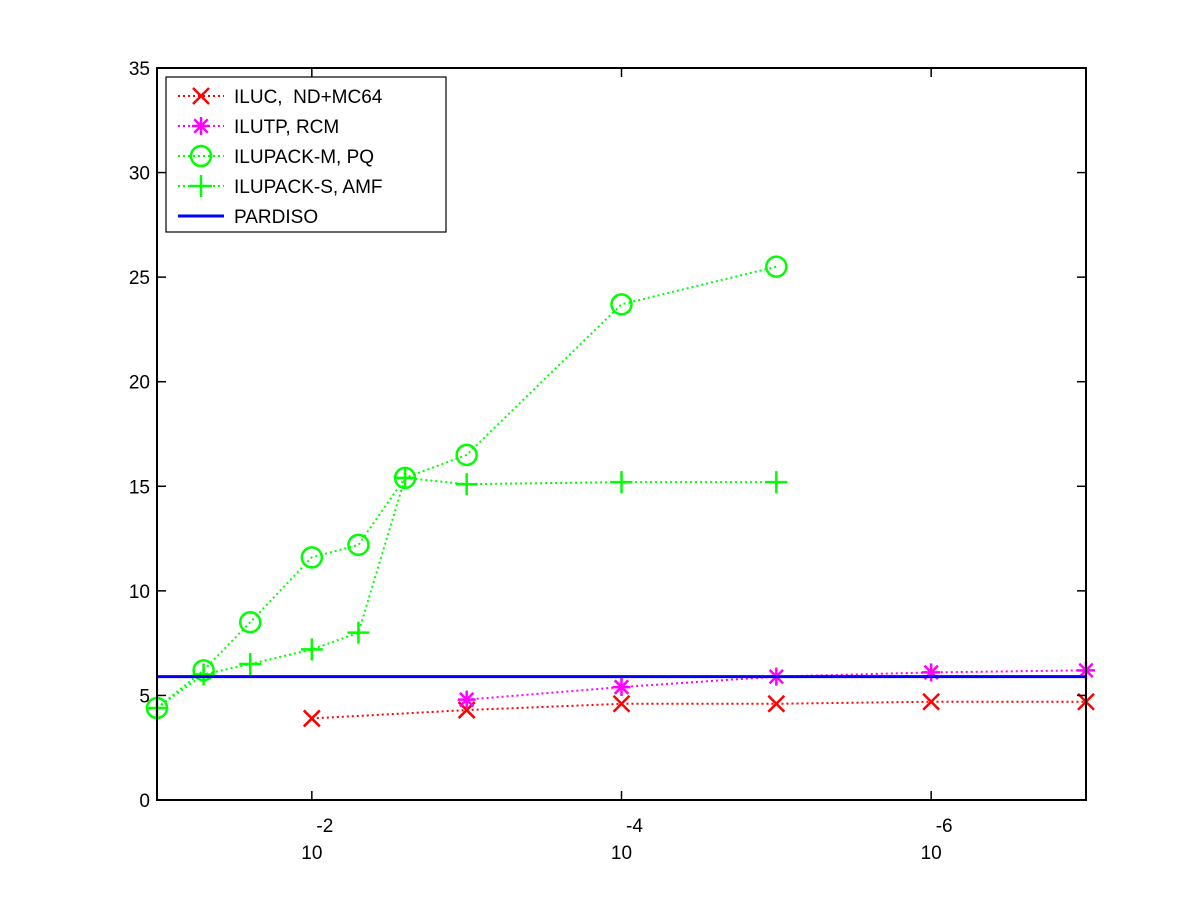 The image size is (1200, 900). I want to click on y-tick-label: 5, so click(144, 696).